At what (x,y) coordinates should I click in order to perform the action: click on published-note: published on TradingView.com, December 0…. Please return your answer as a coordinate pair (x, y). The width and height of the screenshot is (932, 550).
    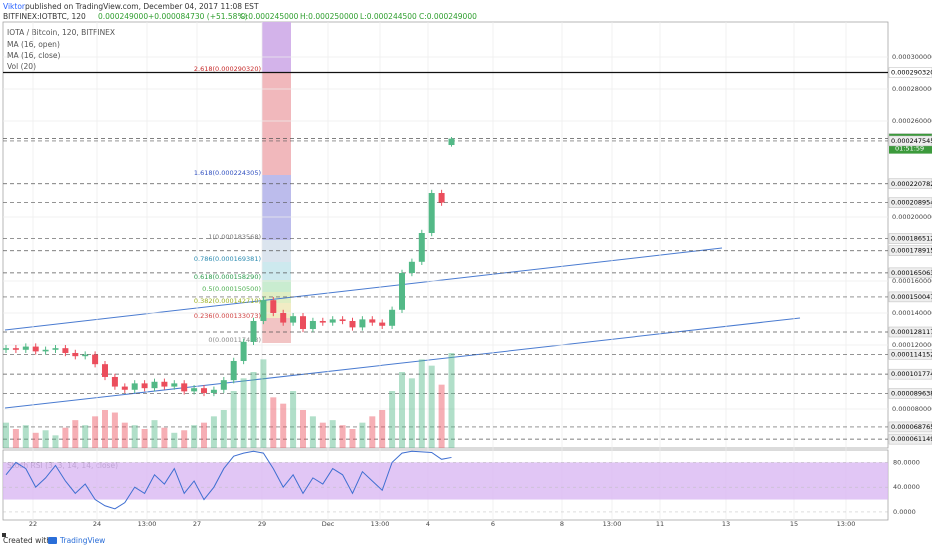
    Looking at the image, I should click on (142, 6).